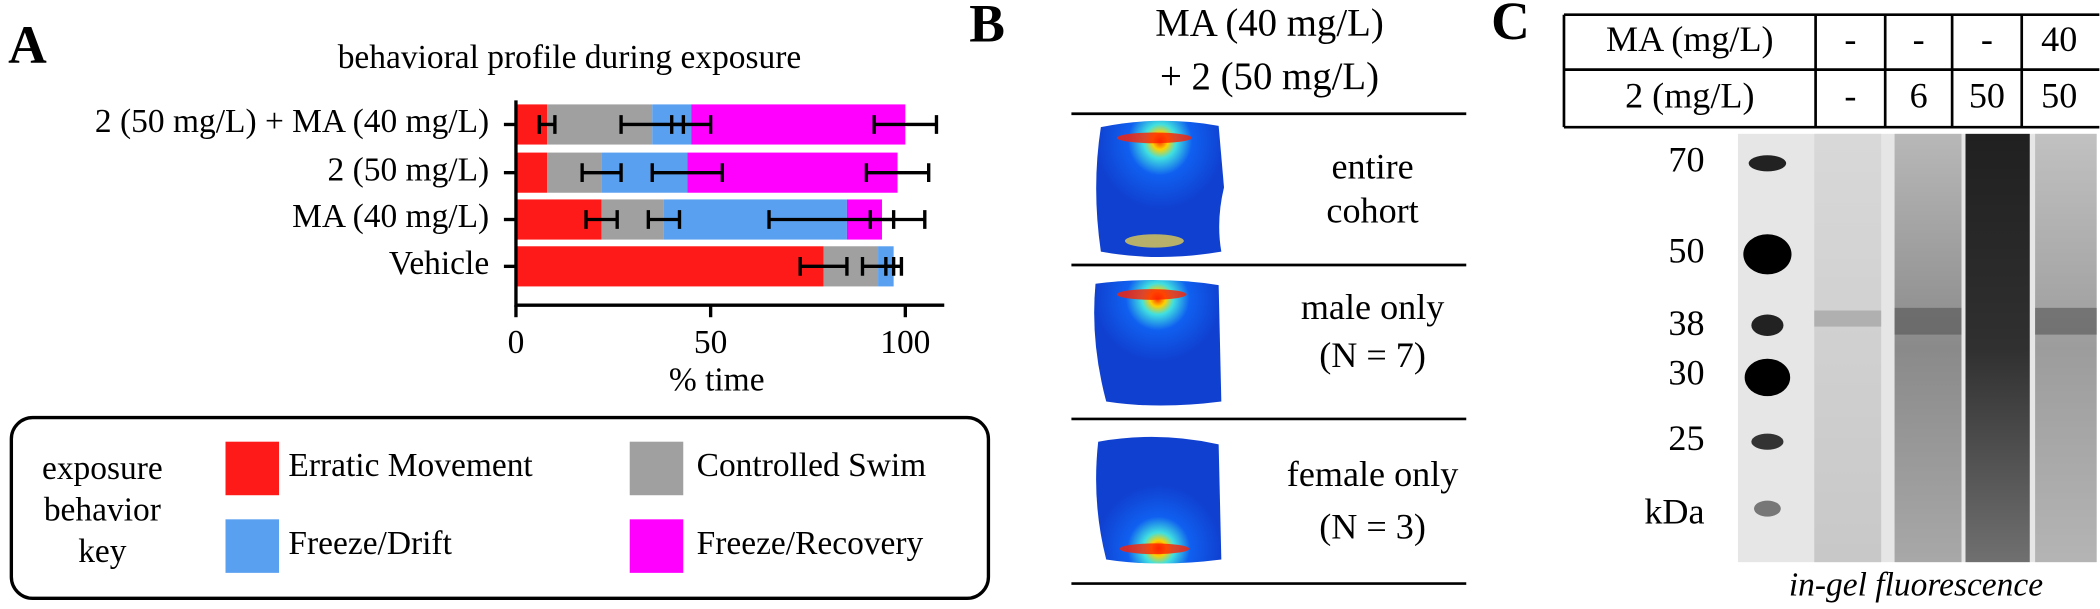  What do you see at coordinates (1674, 512) in the screenshot?
I see `marker-label: kDa` at bounding box center [1674, 512].